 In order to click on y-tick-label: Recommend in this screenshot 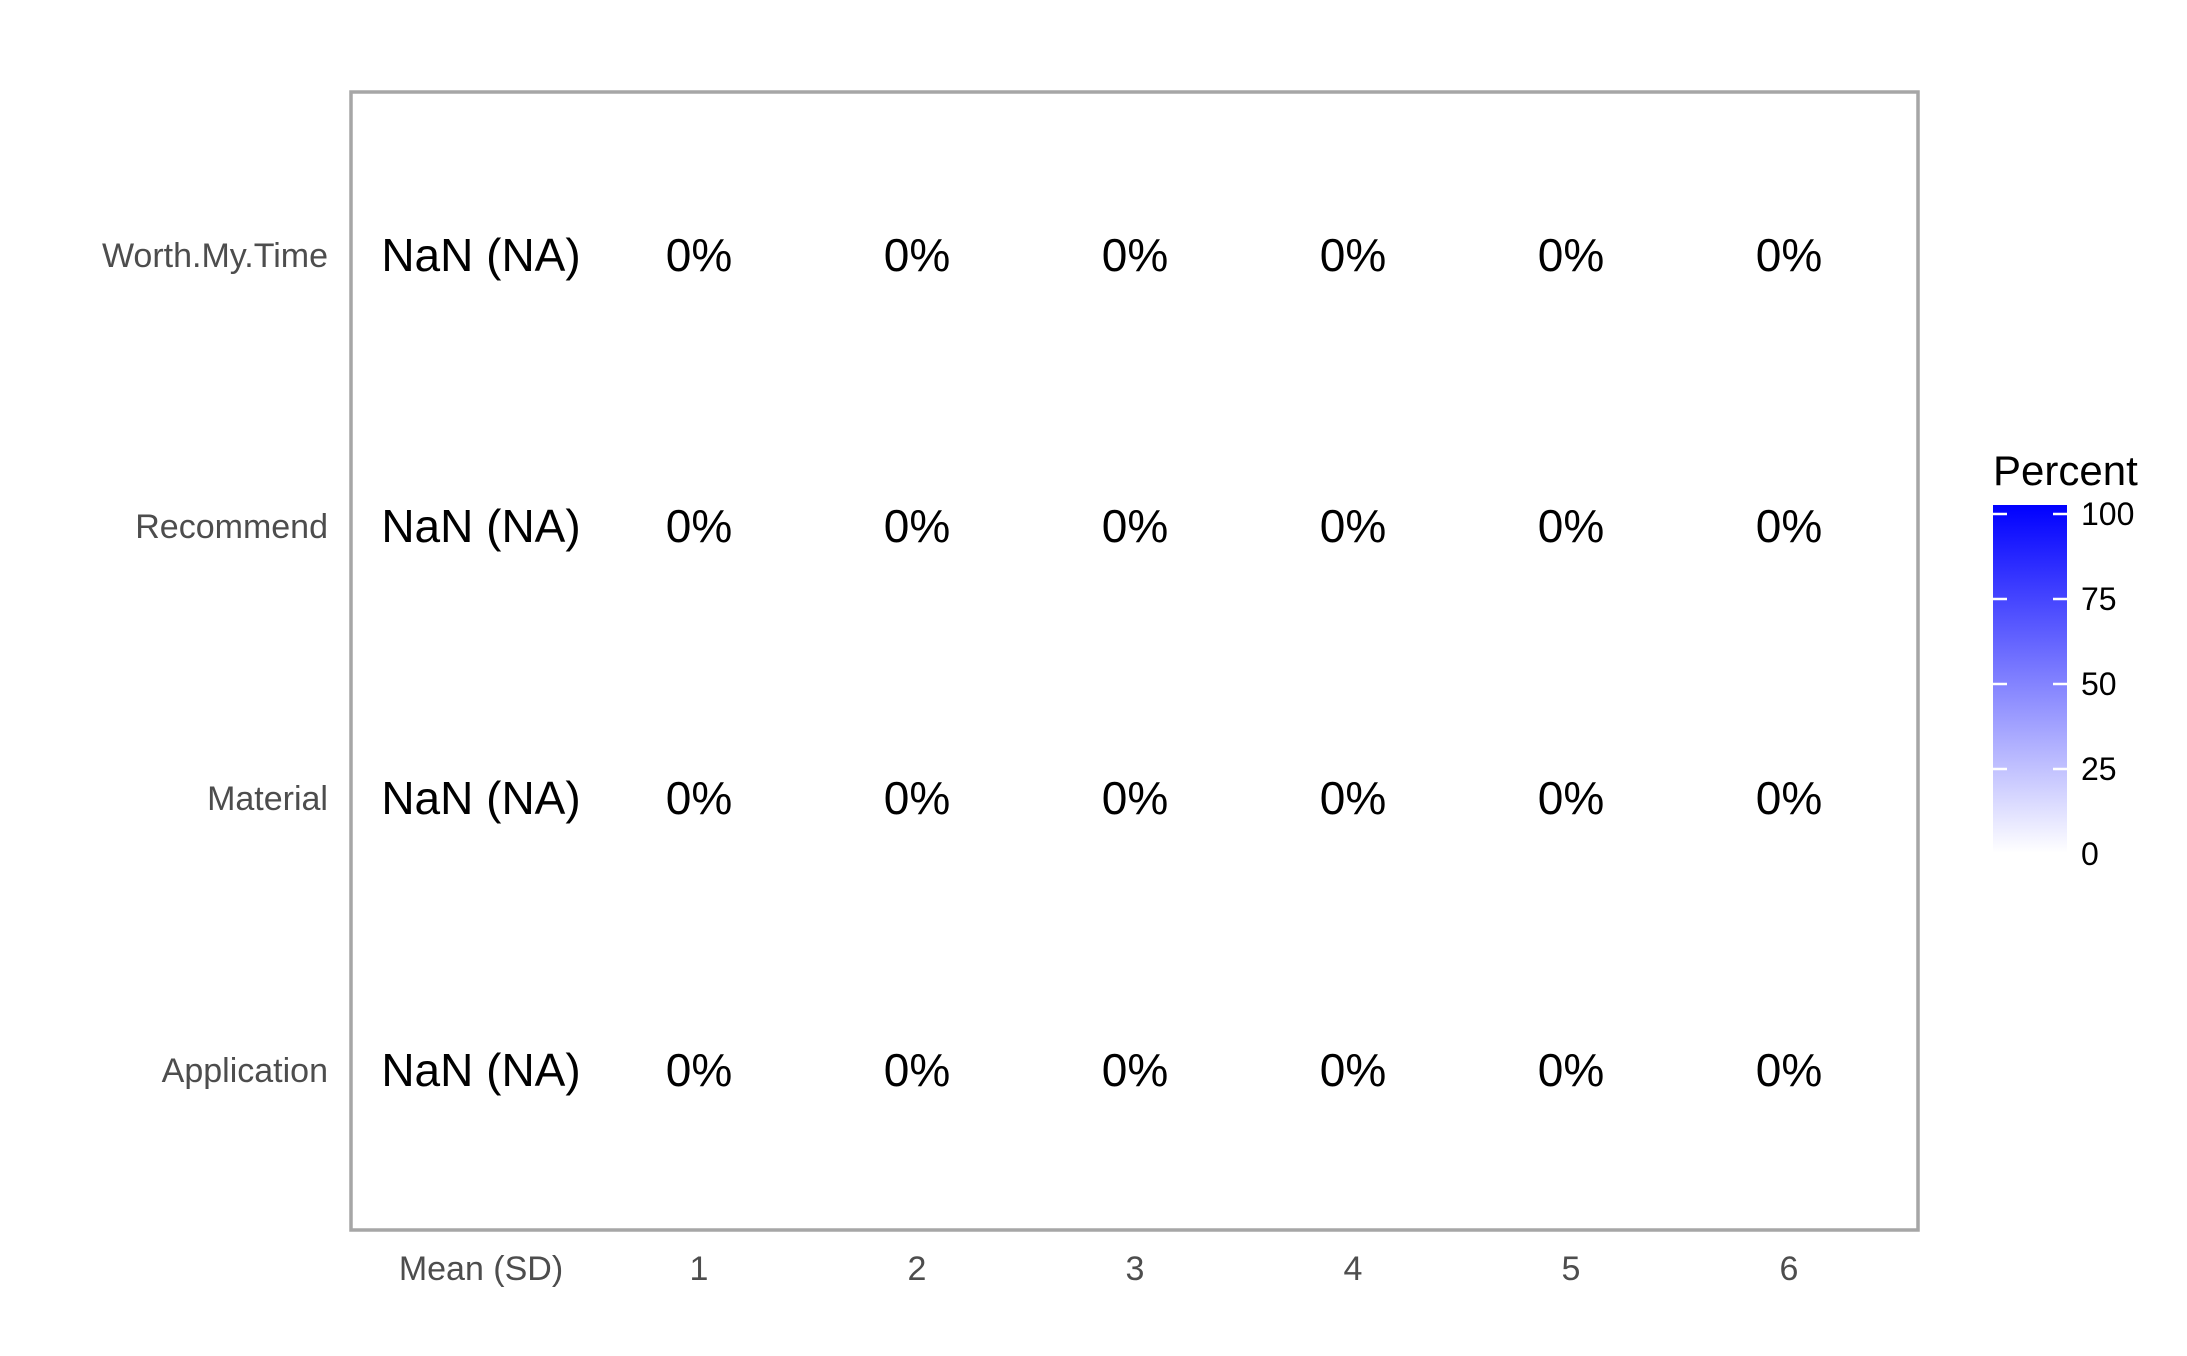, I will do `click(231, 527)`.